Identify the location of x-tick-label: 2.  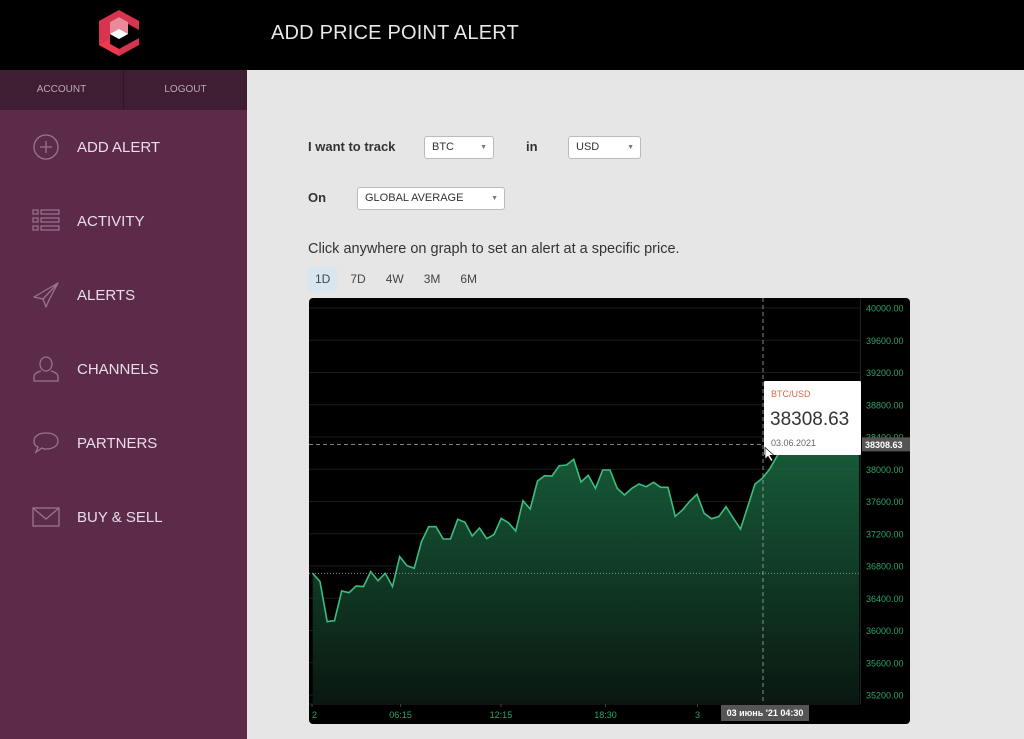
(314, 715).